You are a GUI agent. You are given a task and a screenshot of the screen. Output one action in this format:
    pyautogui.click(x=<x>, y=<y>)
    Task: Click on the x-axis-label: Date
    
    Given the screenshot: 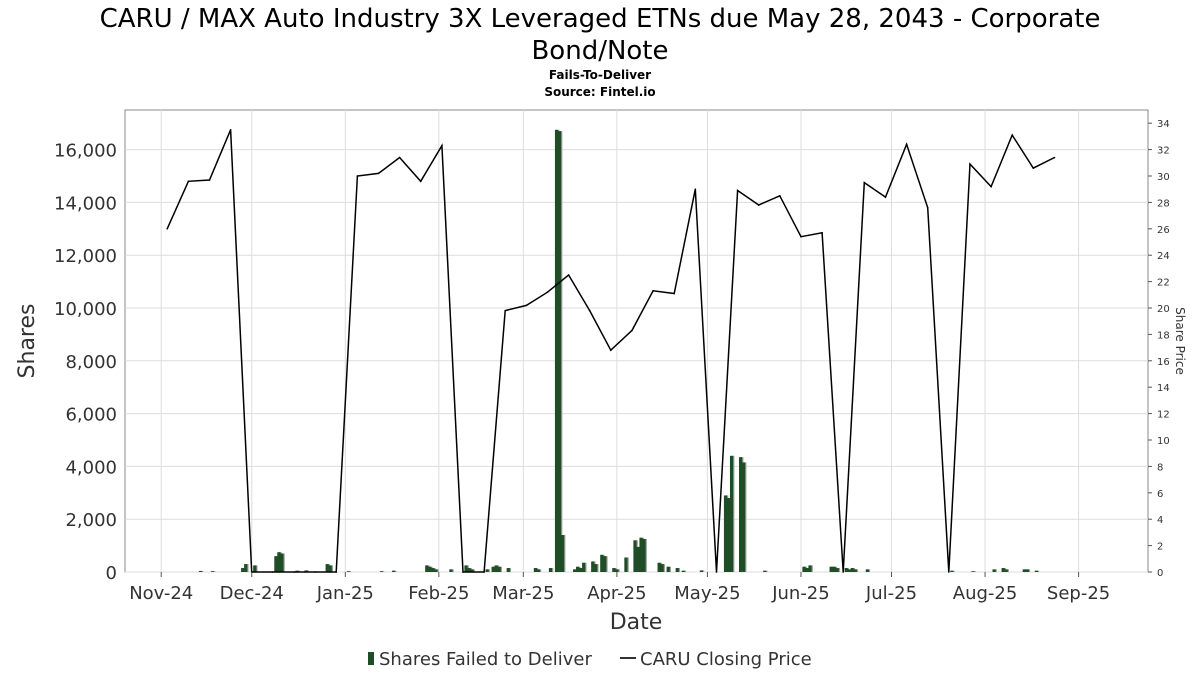 What is the action you would take?
    pyautogui.click(x=636, y=622)
    